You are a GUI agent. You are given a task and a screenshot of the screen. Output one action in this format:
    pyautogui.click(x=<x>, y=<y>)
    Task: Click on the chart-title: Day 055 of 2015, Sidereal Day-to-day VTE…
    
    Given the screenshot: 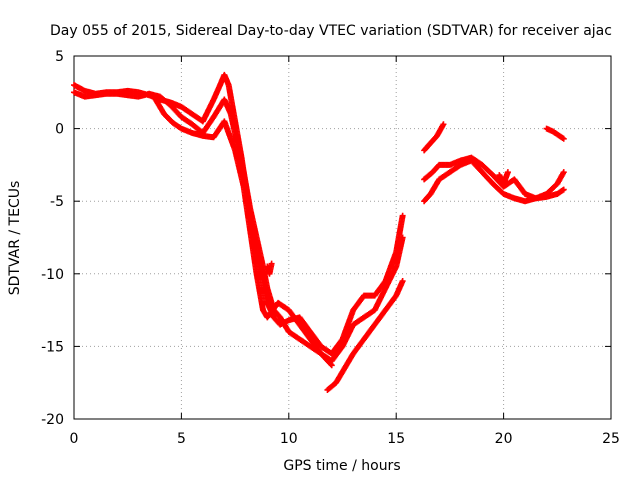 What is the action you would take?
    pyautogui.click(x=331, y=31)
    